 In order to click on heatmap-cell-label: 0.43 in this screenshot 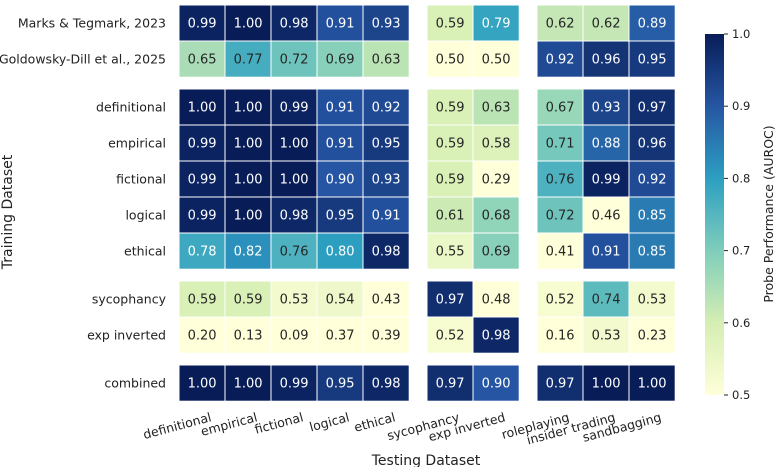, I will do `click(386, 300)`.